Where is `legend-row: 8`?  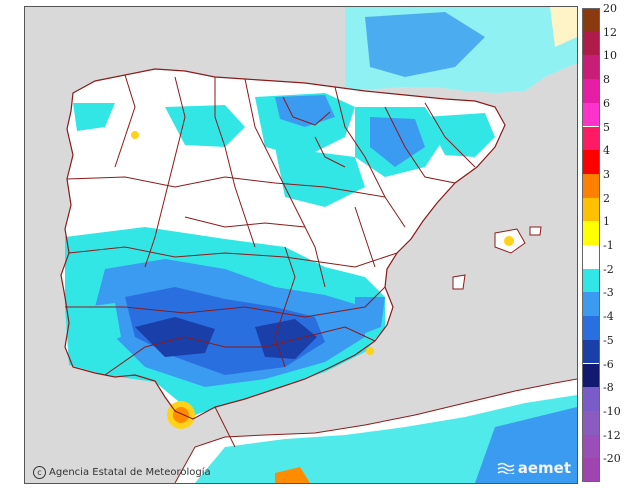 legend-row: 8 is located at coordinates (605, 88).